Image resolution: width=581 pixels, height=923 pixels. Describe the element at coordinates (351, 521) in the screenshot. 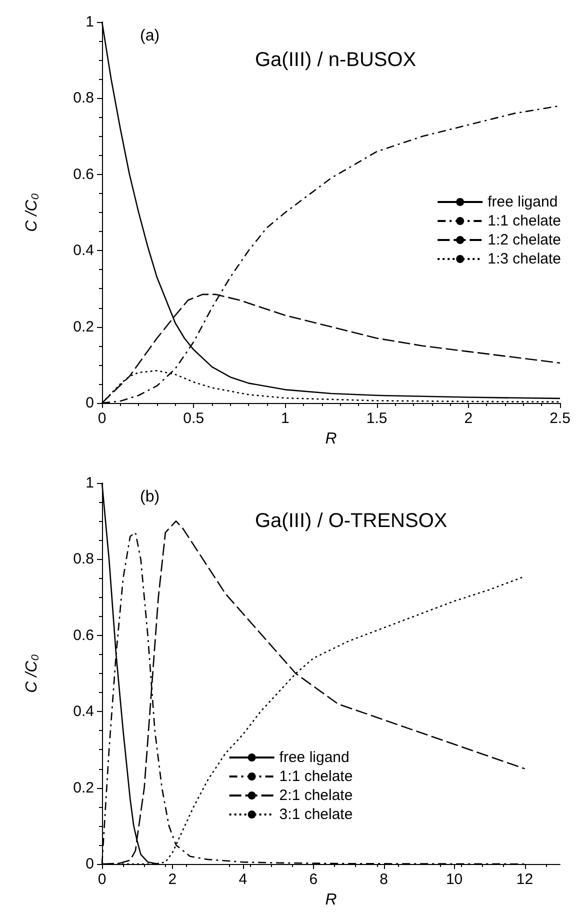

I see `text: Ga(III) / O-TRENSOX` at that location.